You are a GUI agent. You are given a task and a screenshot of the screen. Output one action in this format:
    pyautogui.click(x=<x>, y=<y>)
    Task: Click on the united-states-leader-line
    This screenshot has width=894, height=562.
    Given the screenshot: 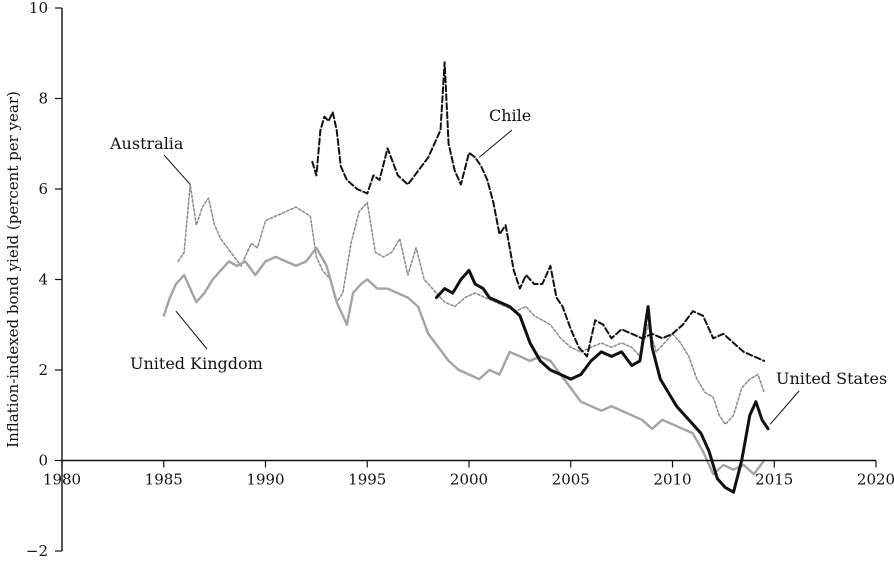 What is the action you would take?
    pyautogui.click(x=784, y=407)
    